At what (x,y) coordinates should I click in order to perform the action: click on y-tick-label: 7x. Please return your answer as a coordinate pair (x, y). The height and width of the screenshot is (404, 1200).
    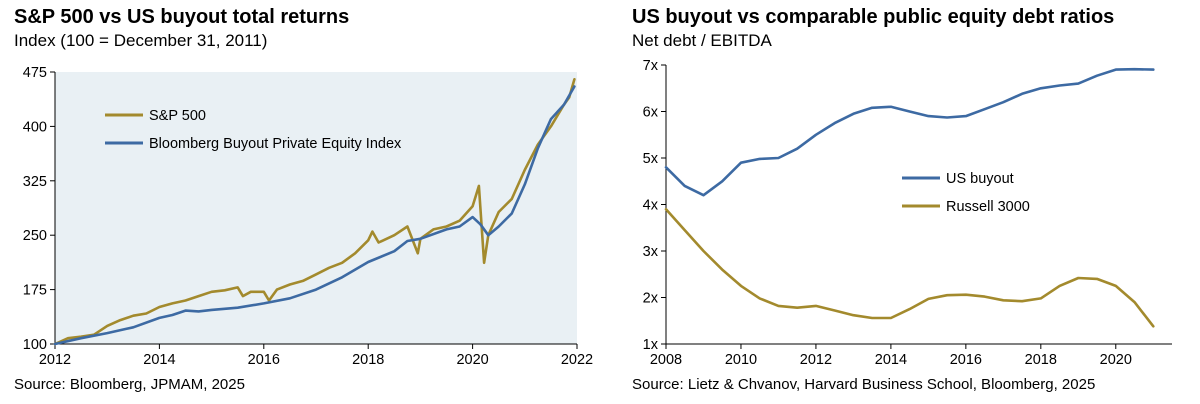
    Looking at the image, I should click on (651, 66).